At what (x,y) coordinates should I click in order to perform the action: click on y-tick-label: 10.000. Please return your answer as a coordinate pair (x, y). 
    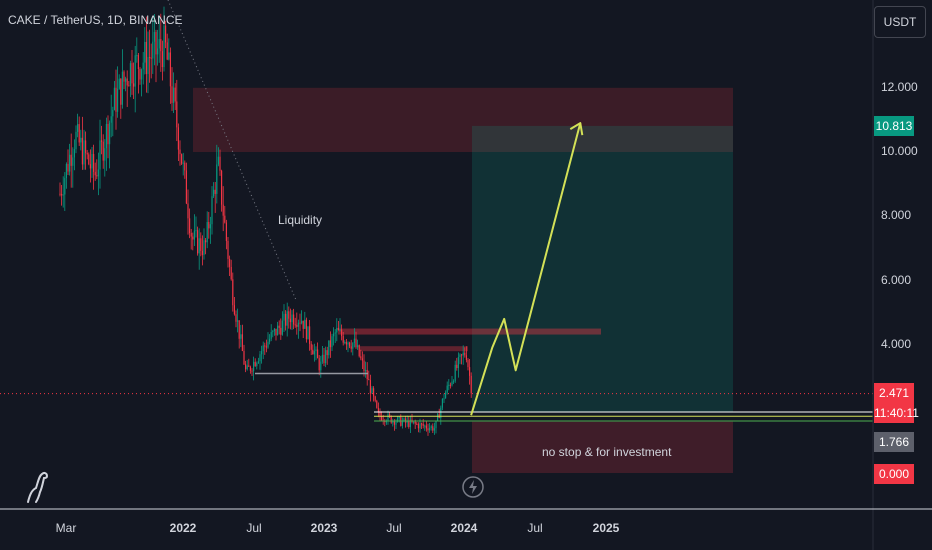
    Looking at the image, I should click on (899, 151).